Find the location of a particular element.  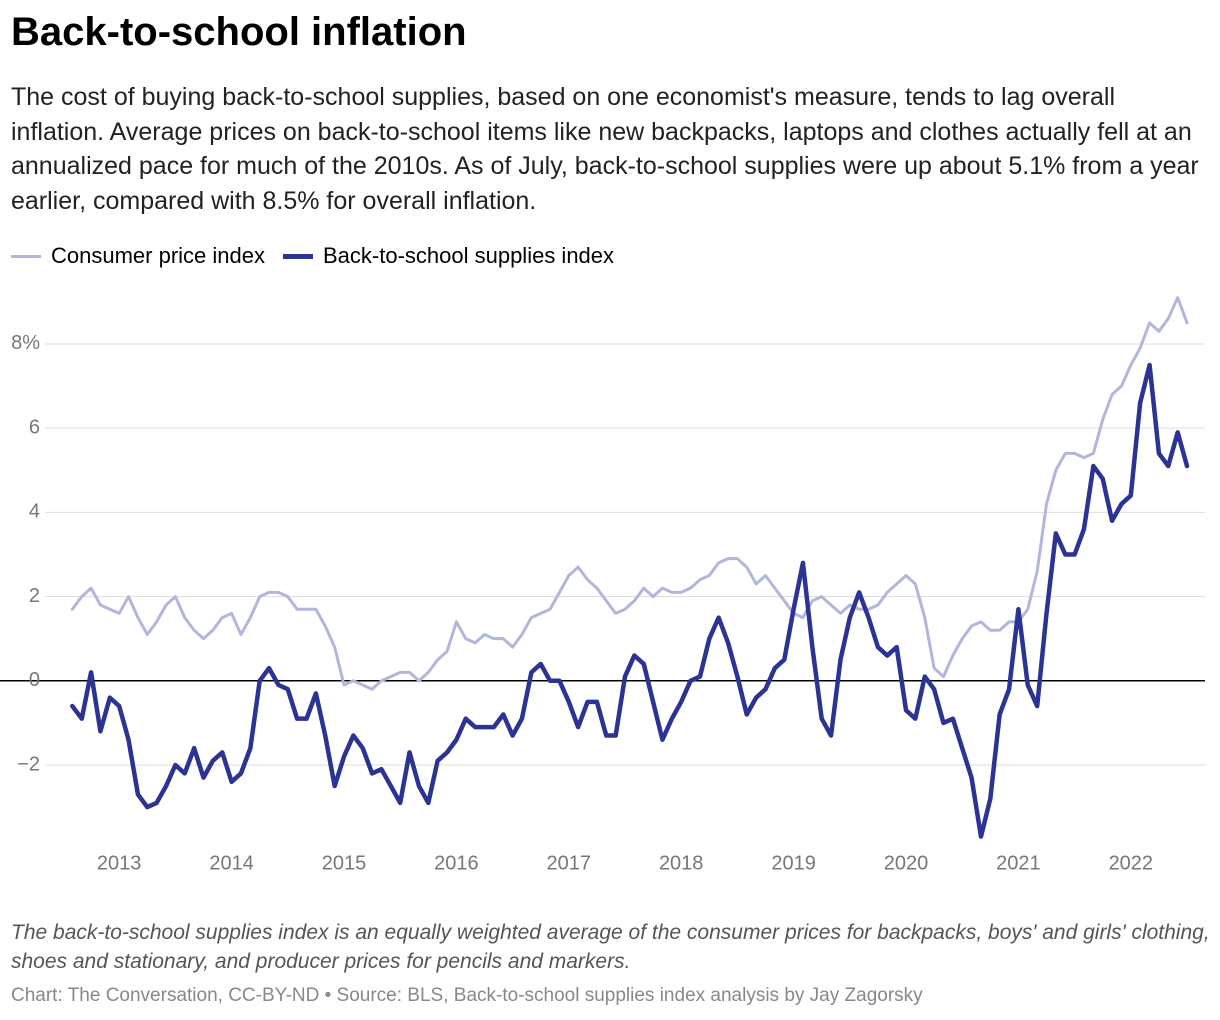

x-tick-label: 2019 is located at coordinates (793, 863).